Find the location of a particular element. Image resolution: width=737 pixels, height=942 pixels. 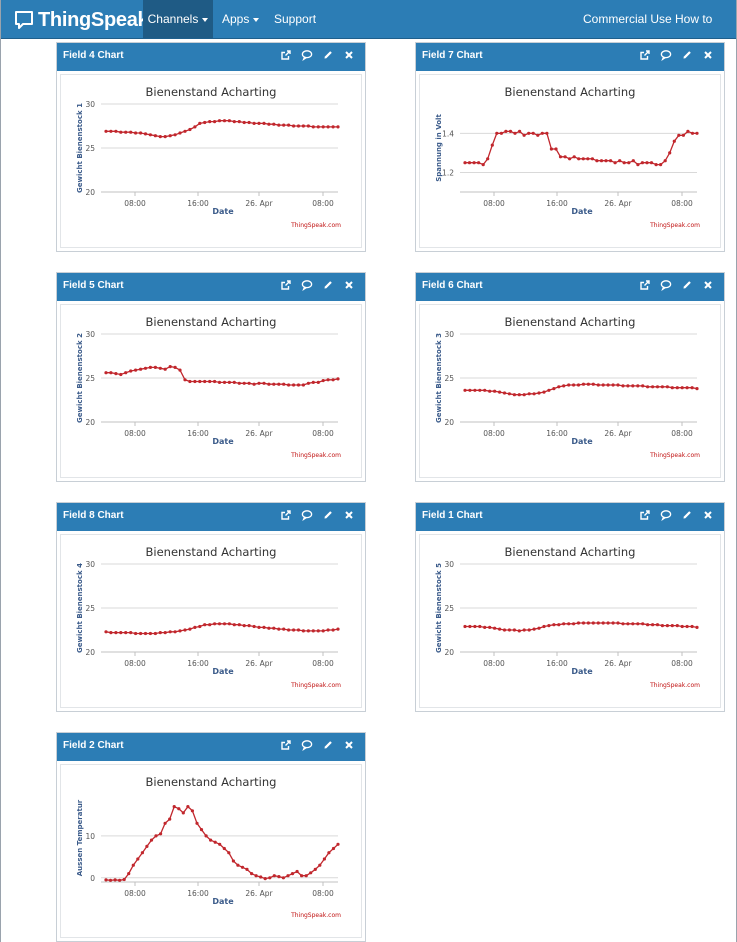

brand-logo: ThingSpeak™ is located at coordinates (85, 20).